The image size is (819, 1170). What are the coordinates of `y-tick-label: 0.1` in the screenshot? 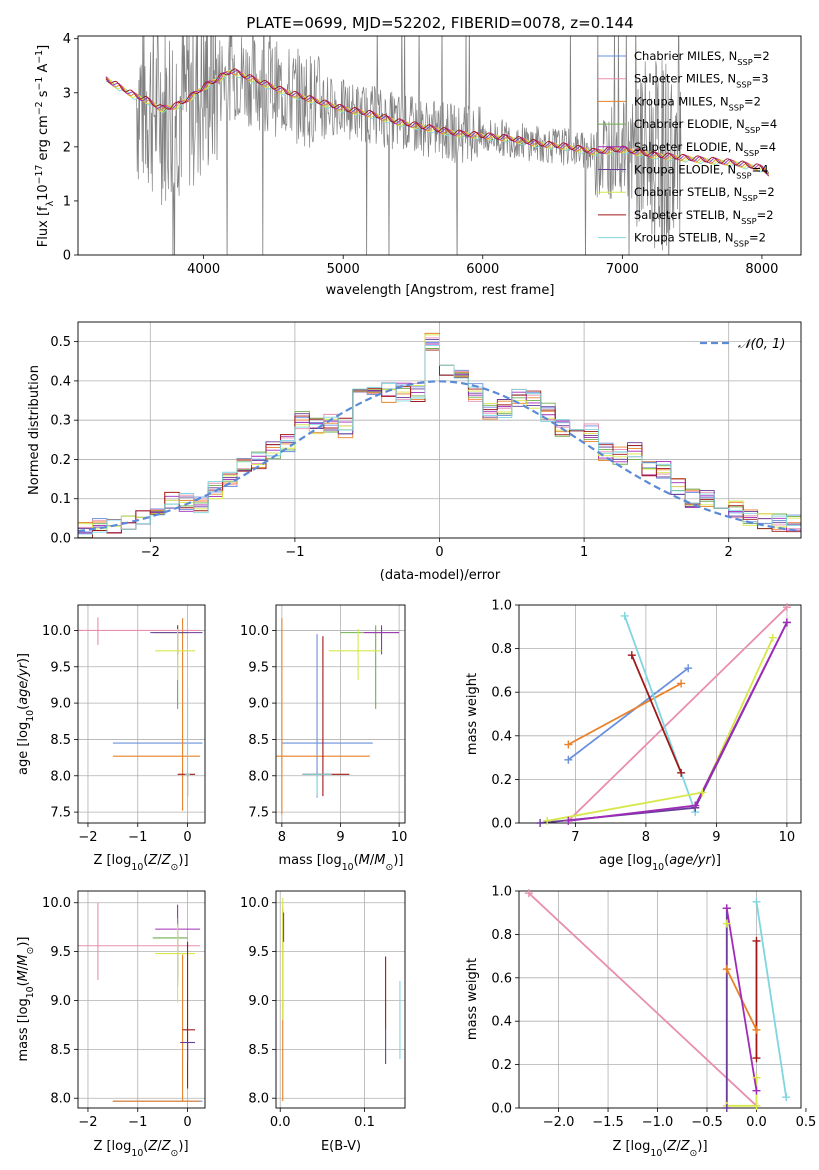 It's located at (60, 499).